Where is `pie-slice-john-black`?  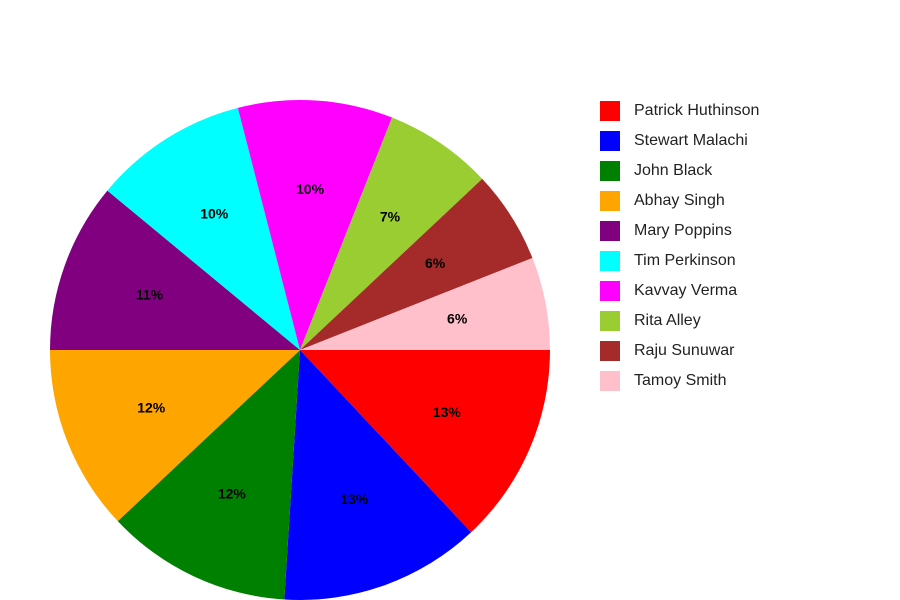
pie-slice-john-black is located at coordinates (208, 475).